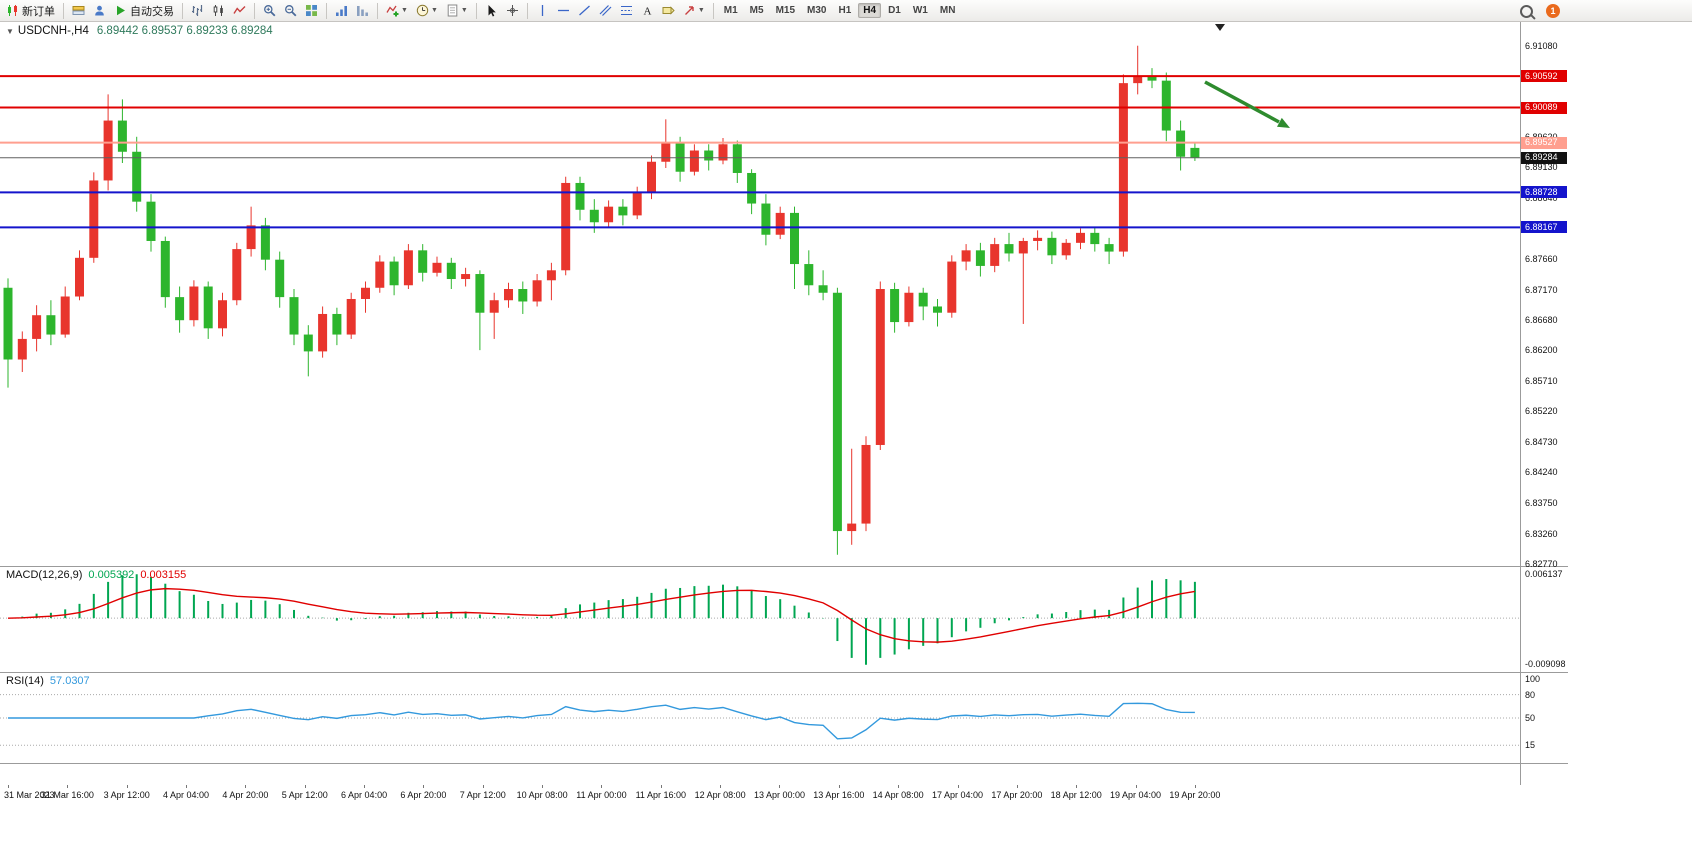 The image size is (1692, 849). I want to click on label-button, so click(668, 11).